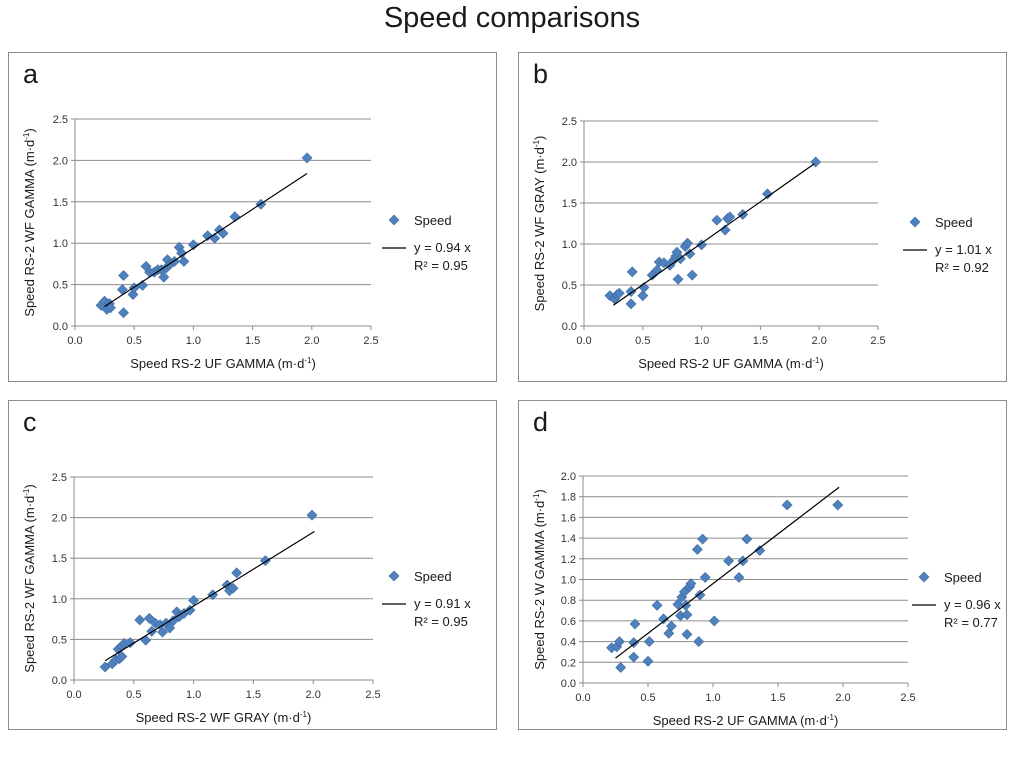 The width and height of the screenshot is (1024, 757). I want to click on legend-r-squared: R² = 0.95, so click(441, 621).